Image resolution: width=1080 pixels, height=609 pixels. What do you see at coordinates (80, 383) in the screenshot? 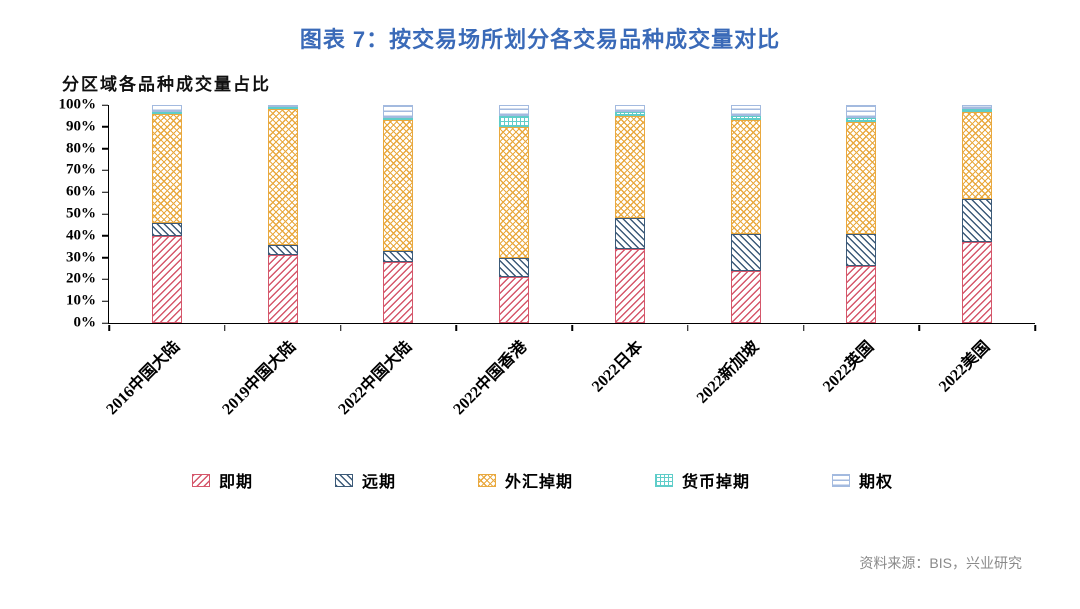
I see `y-axis-spacer` at bounding box center [80, 383].